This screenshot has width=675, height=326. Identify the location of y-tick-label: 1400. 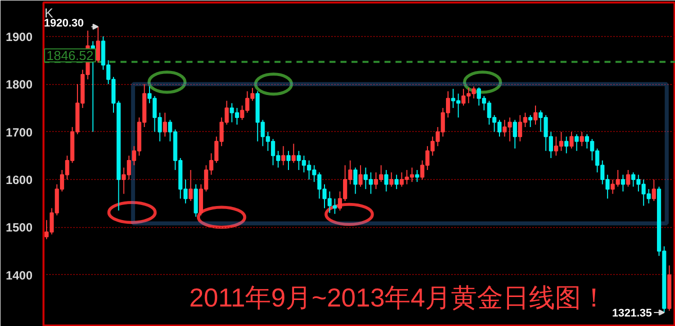
(19, 275).